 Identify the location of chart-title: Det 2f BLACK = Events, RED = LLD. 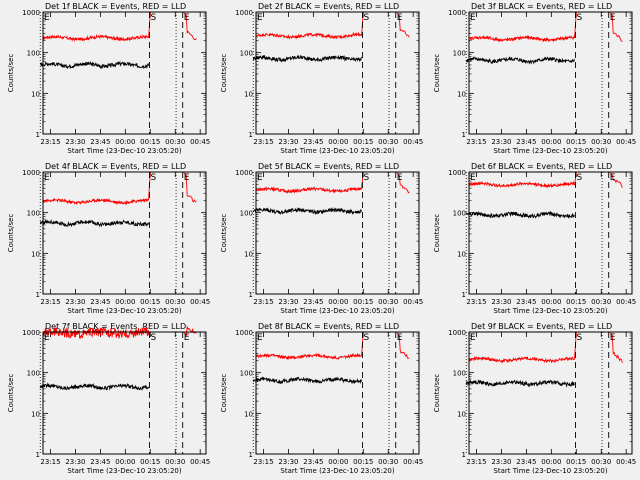
(328, 6).